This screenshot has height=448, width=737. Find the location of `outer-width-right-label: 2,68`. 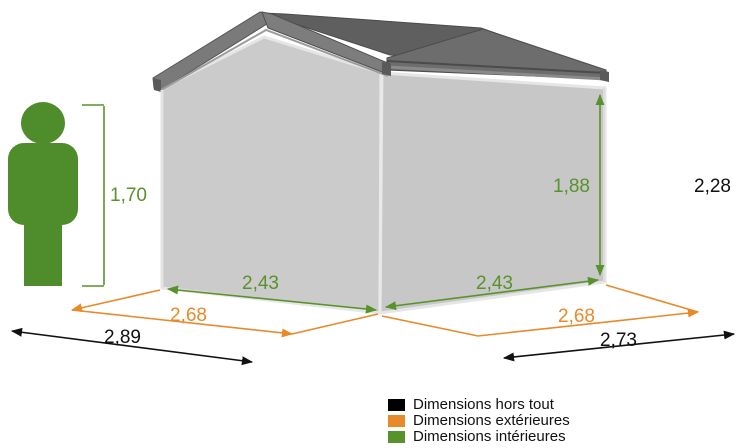

outer-width-right-label: 2,68 is located at coordinates (576, 316).